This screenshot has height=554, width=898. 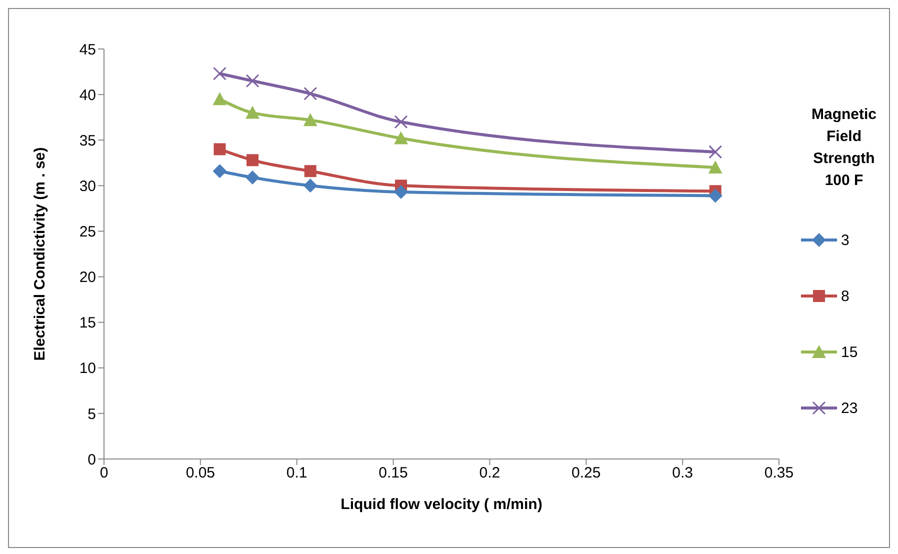 What do you see at coordinates (87, 232) in the screenshot?
I see `y-tick-label: 25` at bounding box center [87, 232].